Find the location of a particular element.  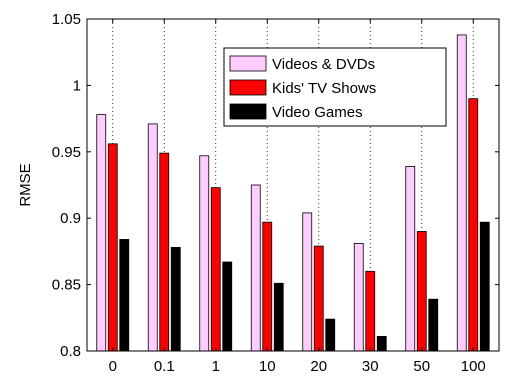

x-tick-label: 10 is located at coordinates (267, 366).